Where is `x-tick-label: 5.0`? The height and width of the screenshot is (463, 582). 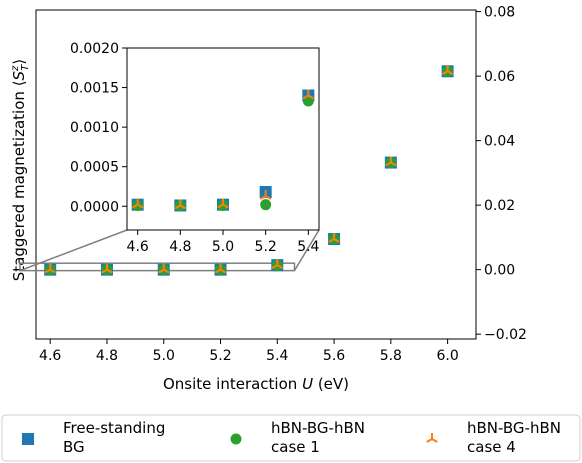
x-tick-label: 5.0 is located at coordinates (164, 356).